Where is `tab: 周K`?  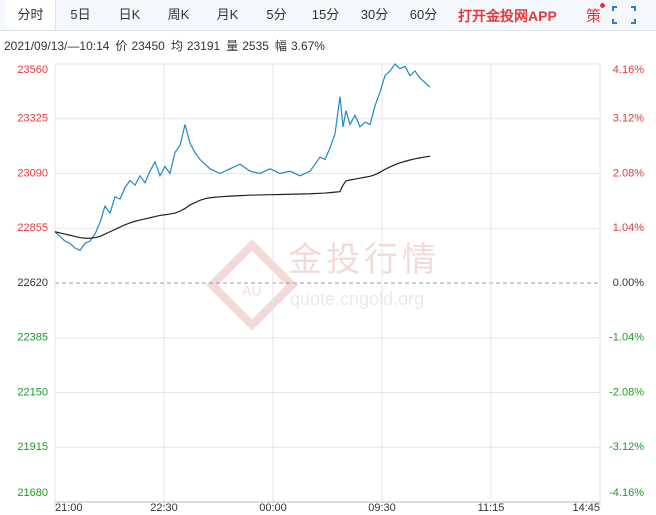 tab: 周K is located at coordinates (178, 14).